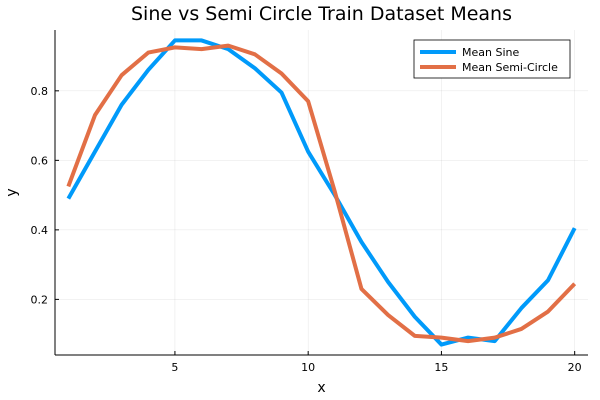  I want to click on y-tick-label: 0.6, so click(40, 160).